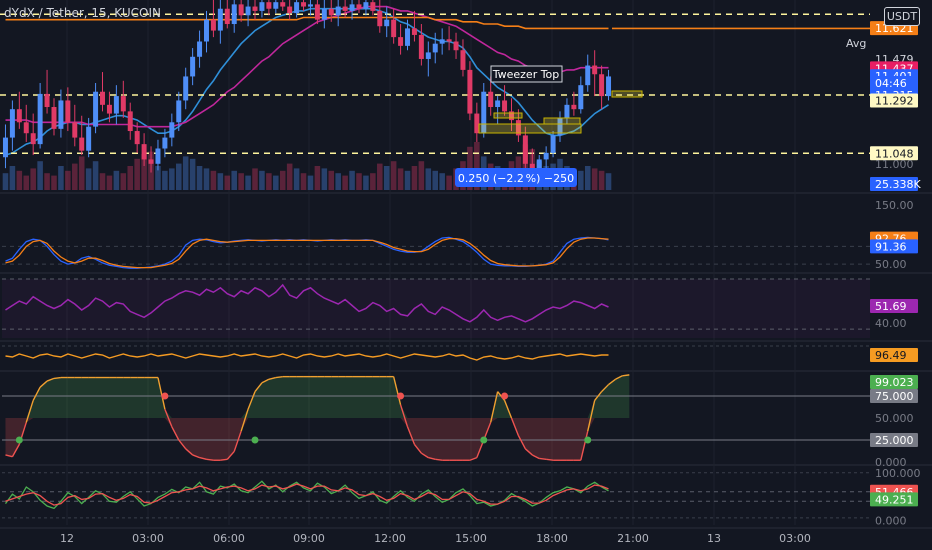 The image size is (932, 550). What do you see at coordinates (891, 306) in the screenshot?
I see `price-tag-label: 51.69` at bounding box center [891, 306].